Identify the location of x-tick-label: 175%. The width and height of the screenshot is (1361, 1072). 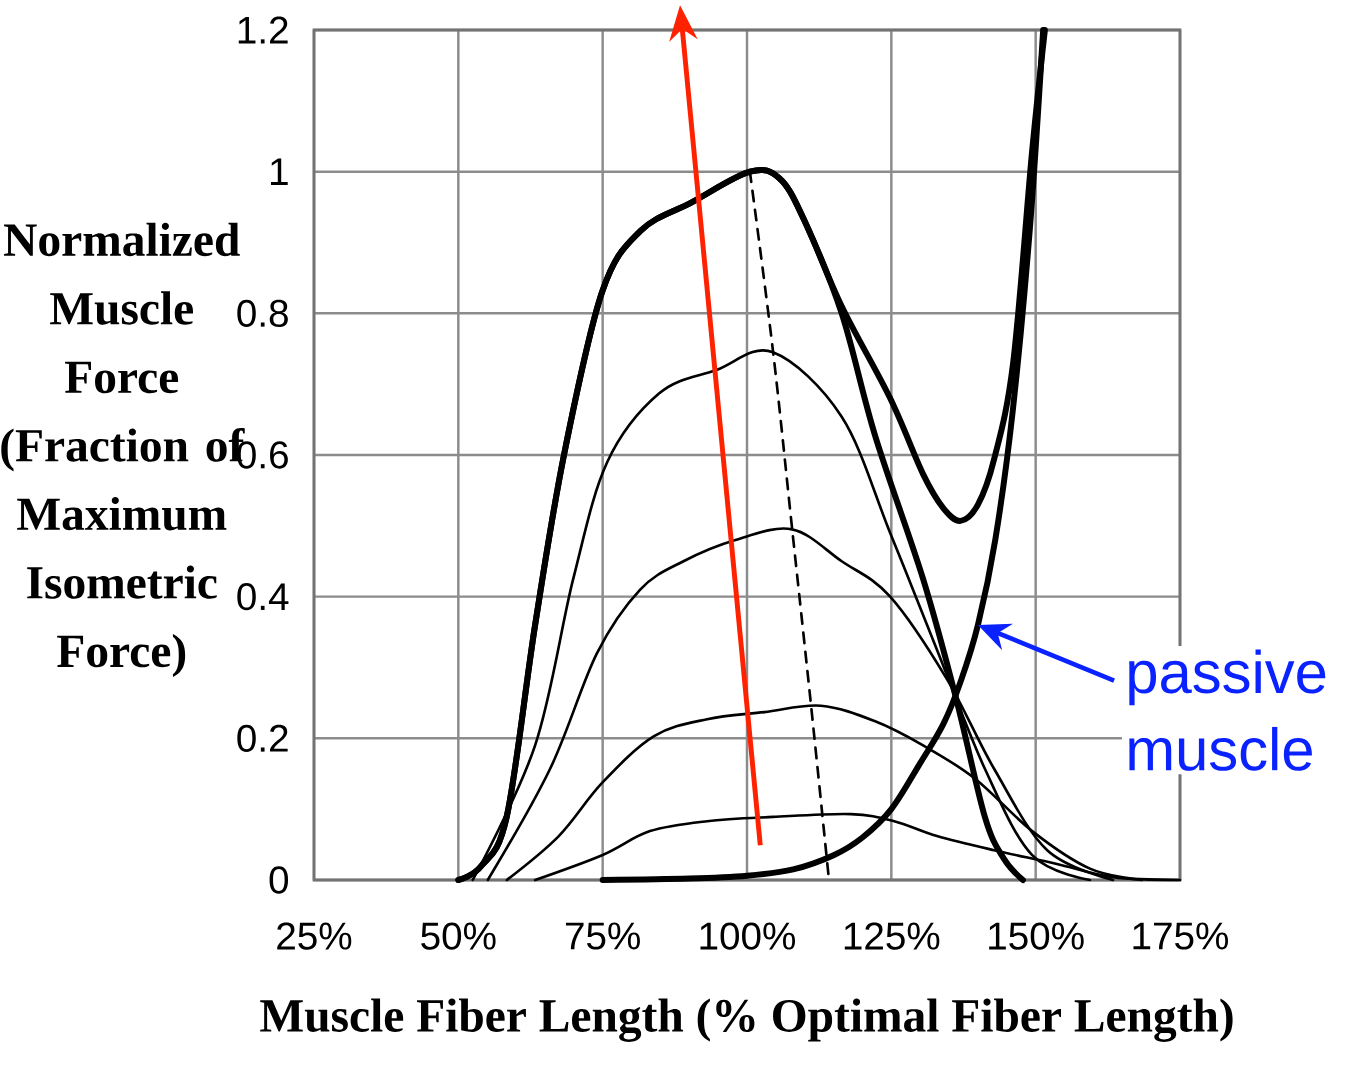
(1180, 936).